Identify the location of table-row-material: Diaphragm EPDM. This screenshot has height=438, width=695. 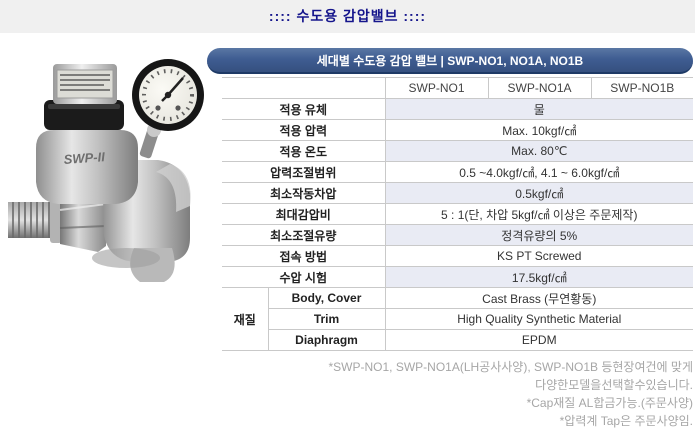
(457, 340).